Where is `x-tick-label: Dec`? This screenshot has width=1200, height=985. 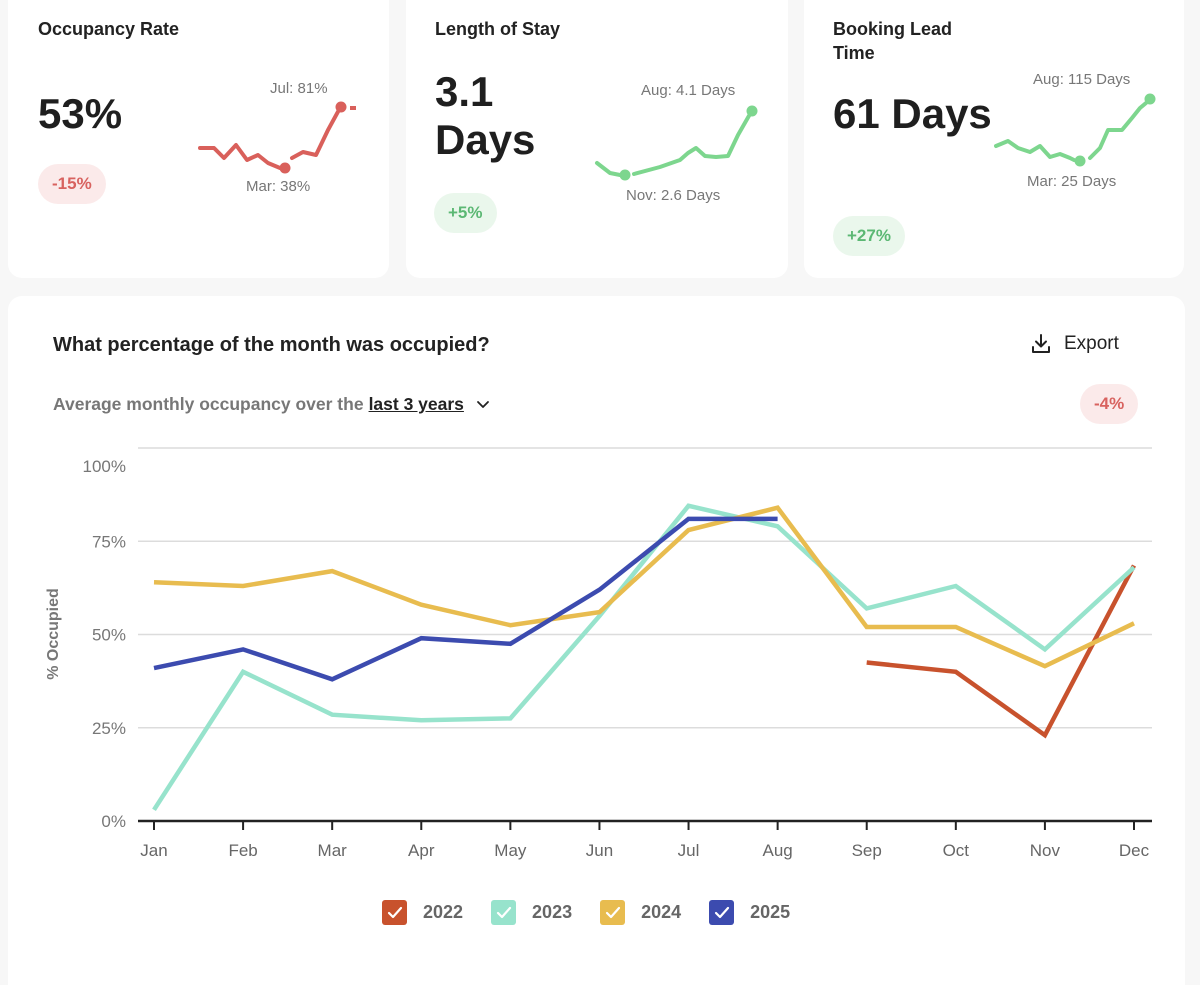
x-tick-label: Dec is located at coordinates (1134, 850).